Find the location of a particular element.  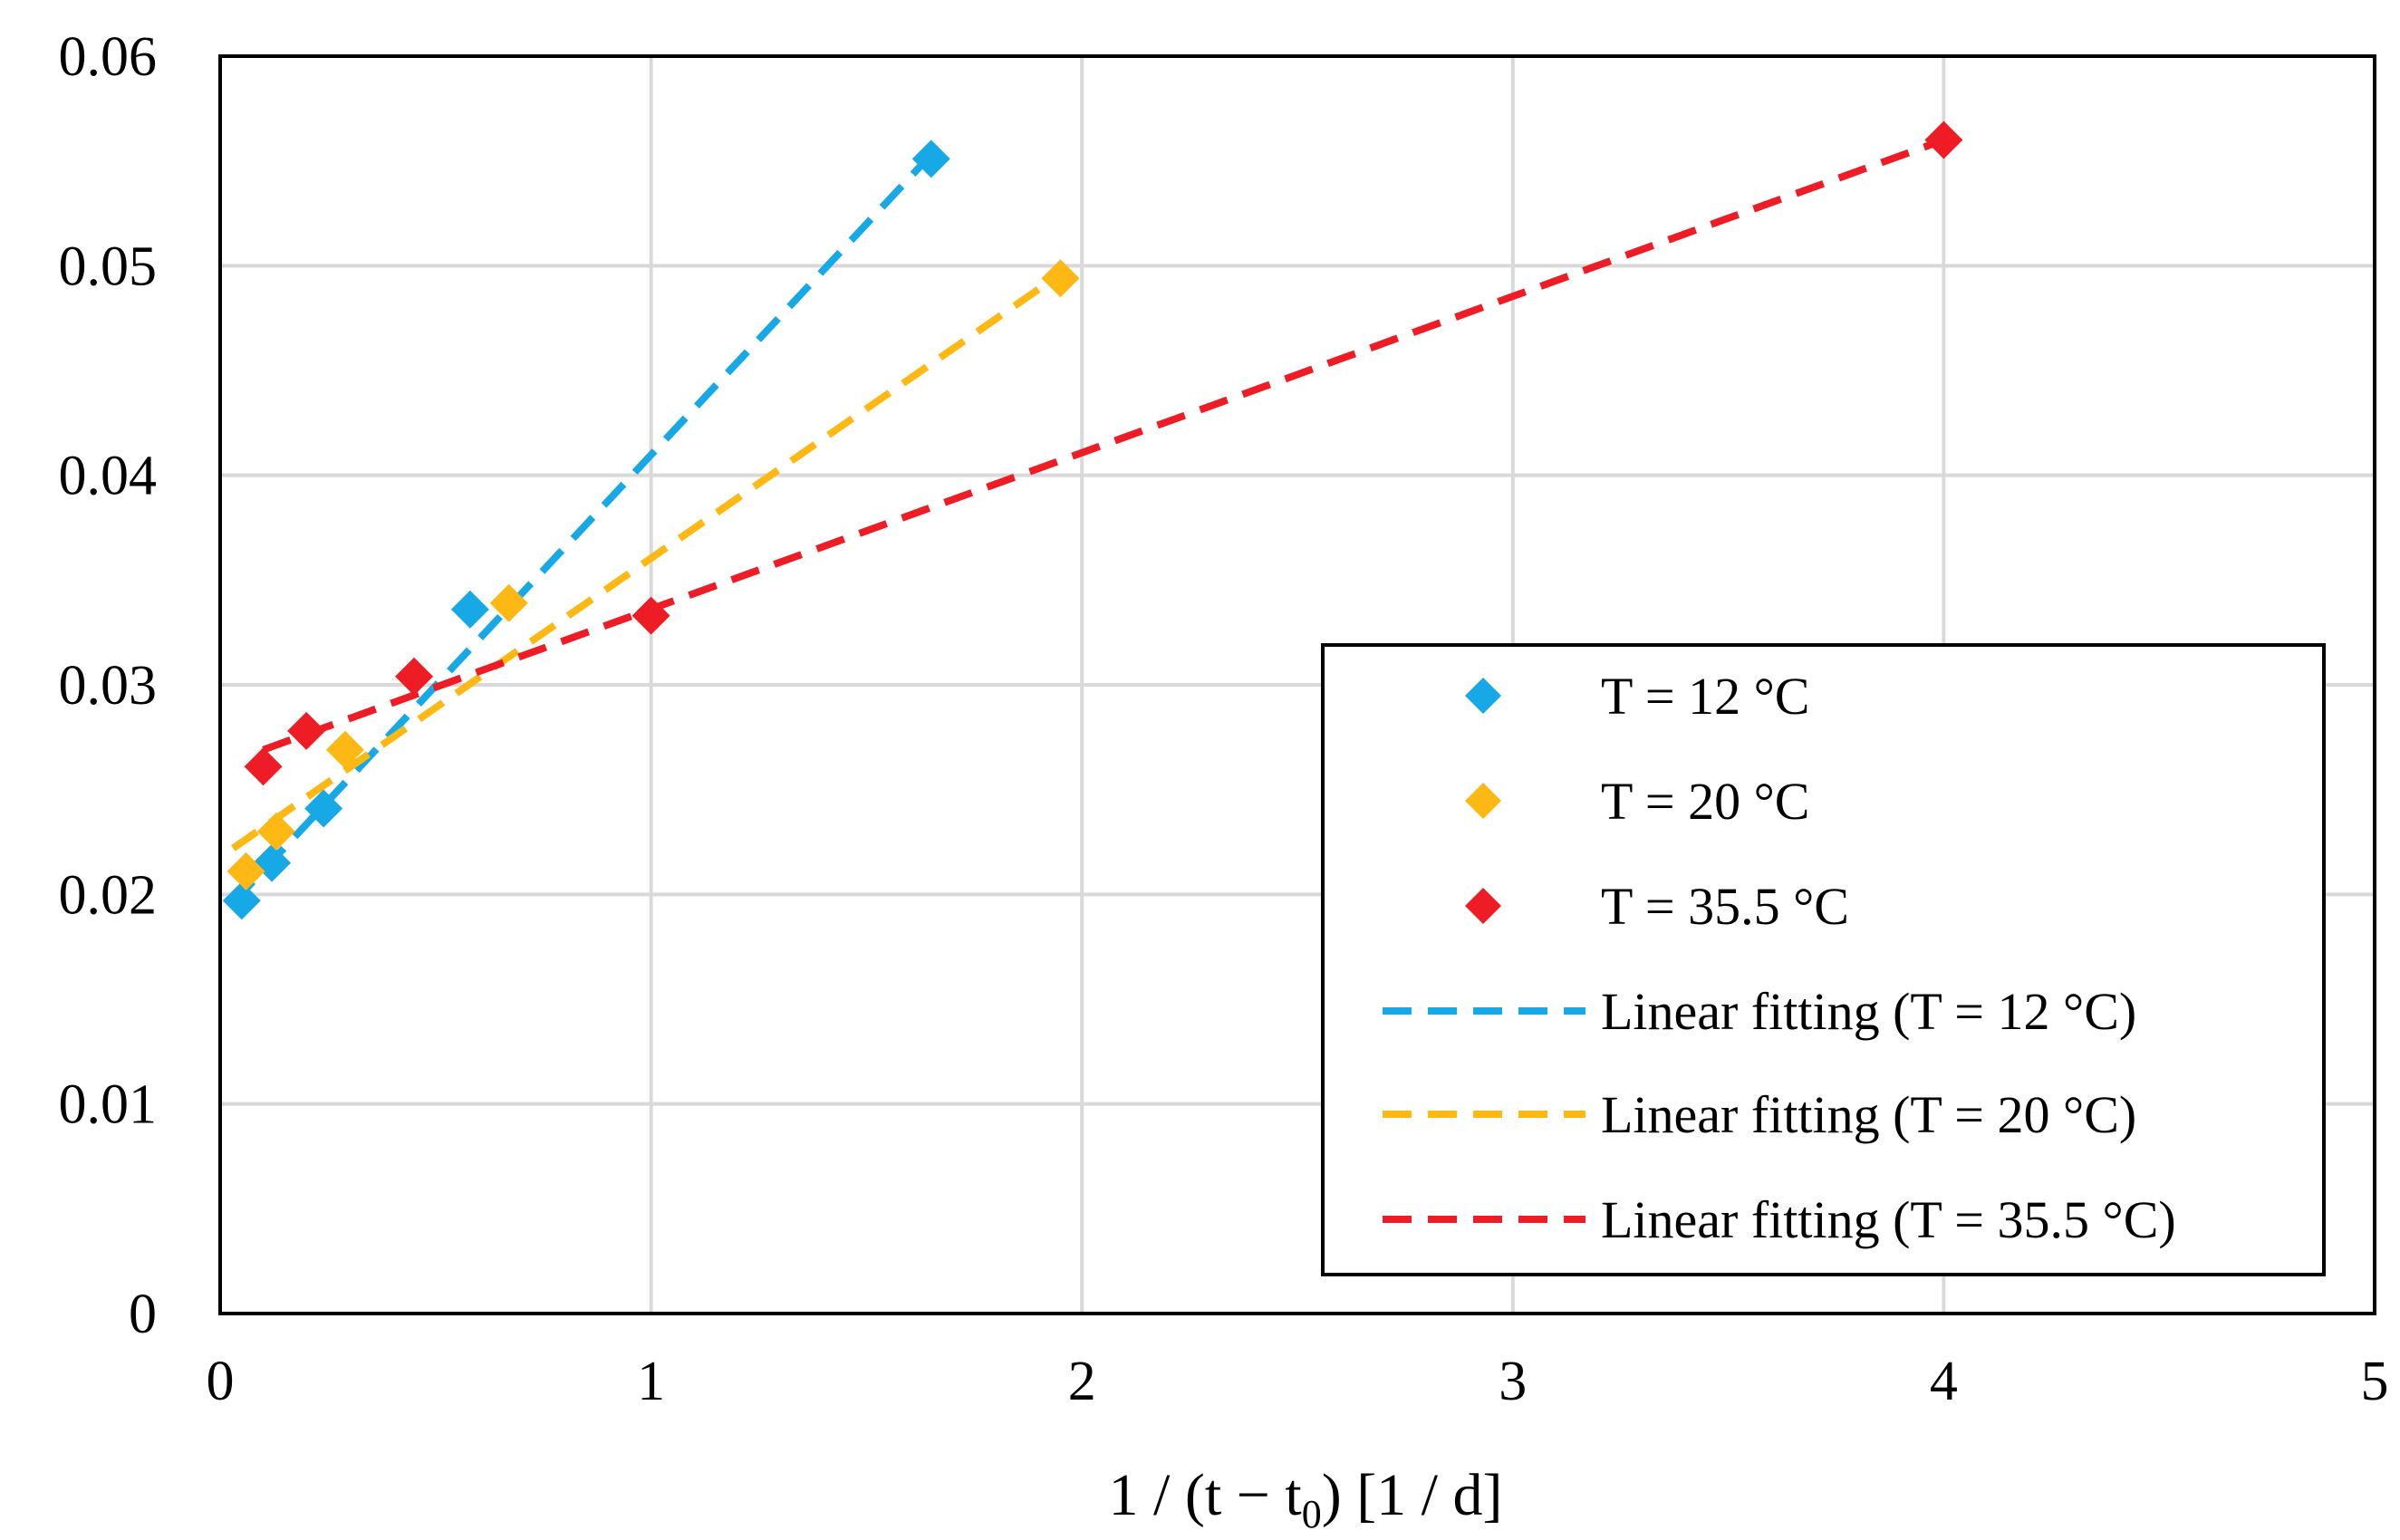

x-tick-label: 4 is located at coordinates (1944, 1381).